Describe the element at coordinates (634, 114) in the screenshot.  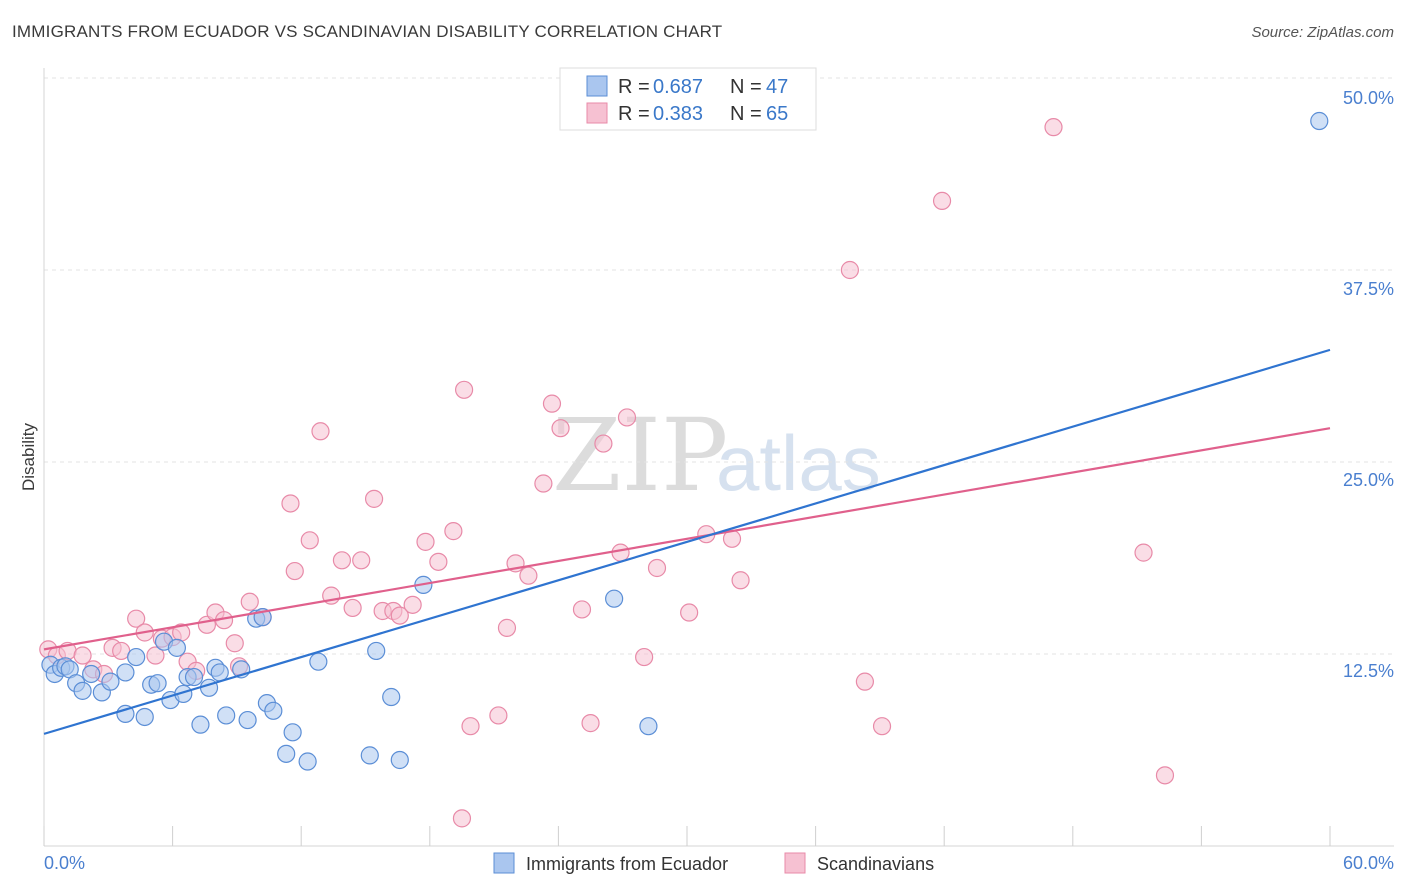
I see `legend-r-label-2: R =` at that location.